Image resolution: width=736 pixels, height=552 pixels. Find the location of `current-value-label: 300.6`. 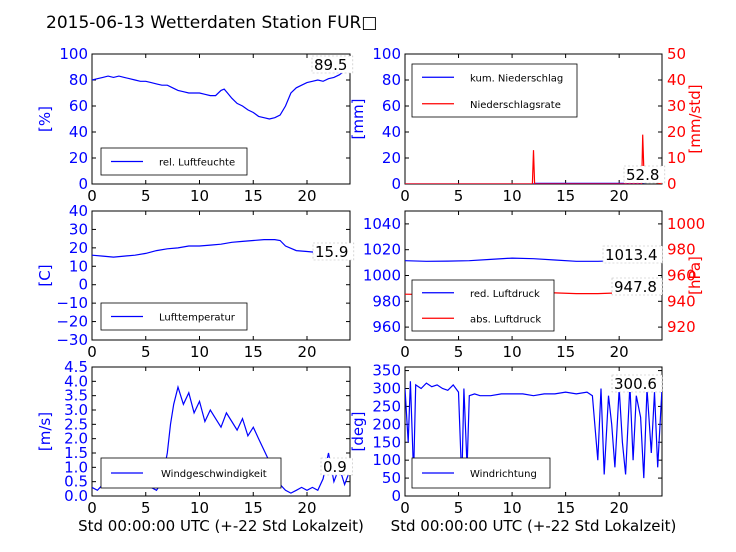

current-value-label: 300.6 is located at coordinates (635, 384).